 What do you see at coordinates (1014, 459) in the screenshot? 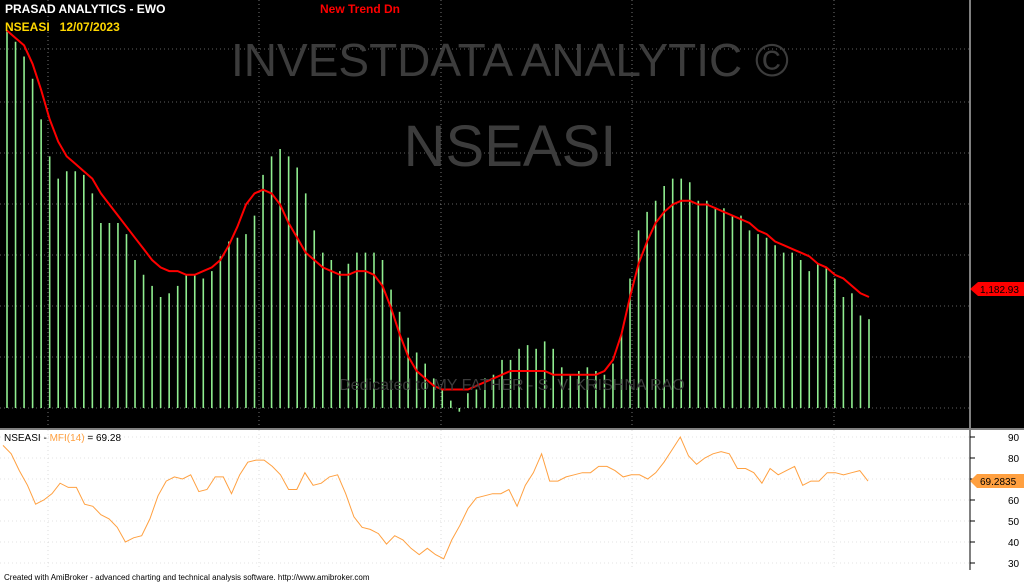
I see `y-tick-label: 80` at bounding box center [1014, 459].